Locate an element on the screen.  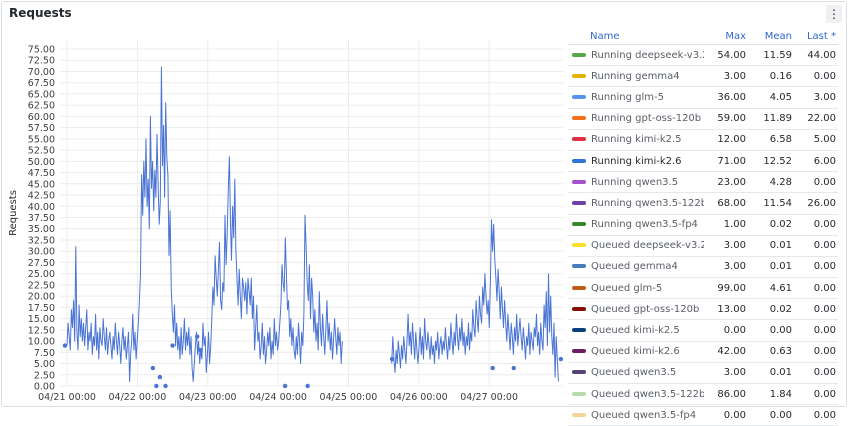
legend-series-label: Running kimi-k2.6 is located at coordinates (636, 161).